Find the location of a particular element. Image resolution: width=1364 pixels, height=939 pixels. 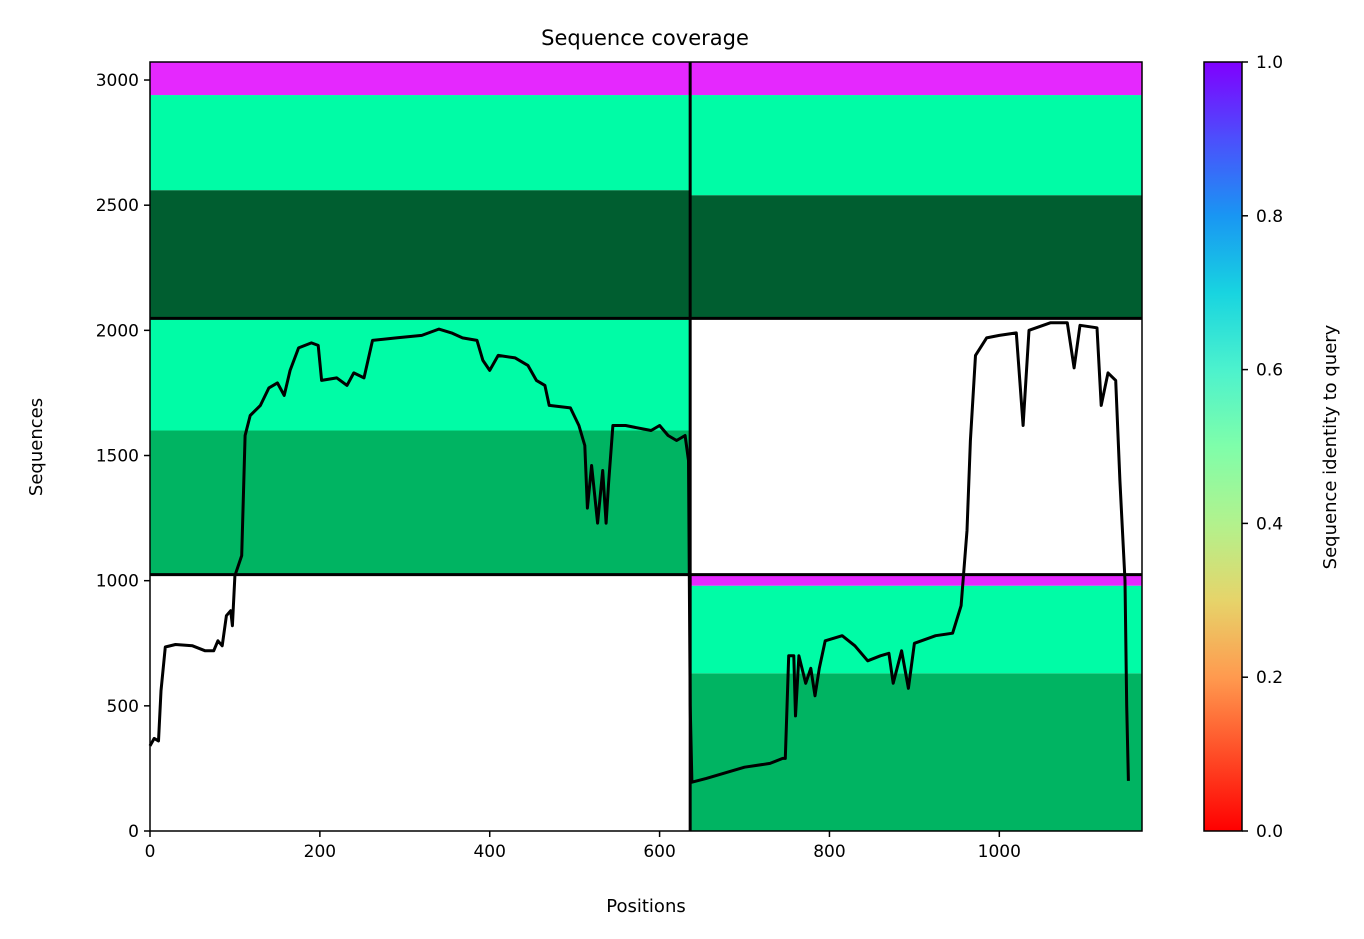

colorbar-tick-label: 0.4 is located at coordinates (1269, 524).